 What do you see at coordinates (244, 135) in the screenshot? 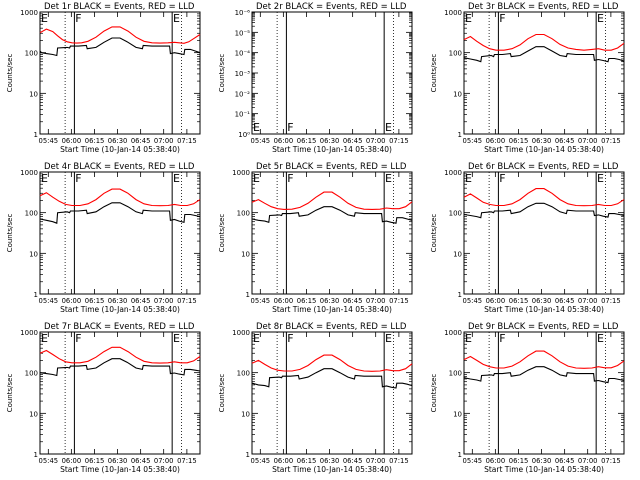
I see `y-tick-label: 10⁰` at bounding box center [244, 135].